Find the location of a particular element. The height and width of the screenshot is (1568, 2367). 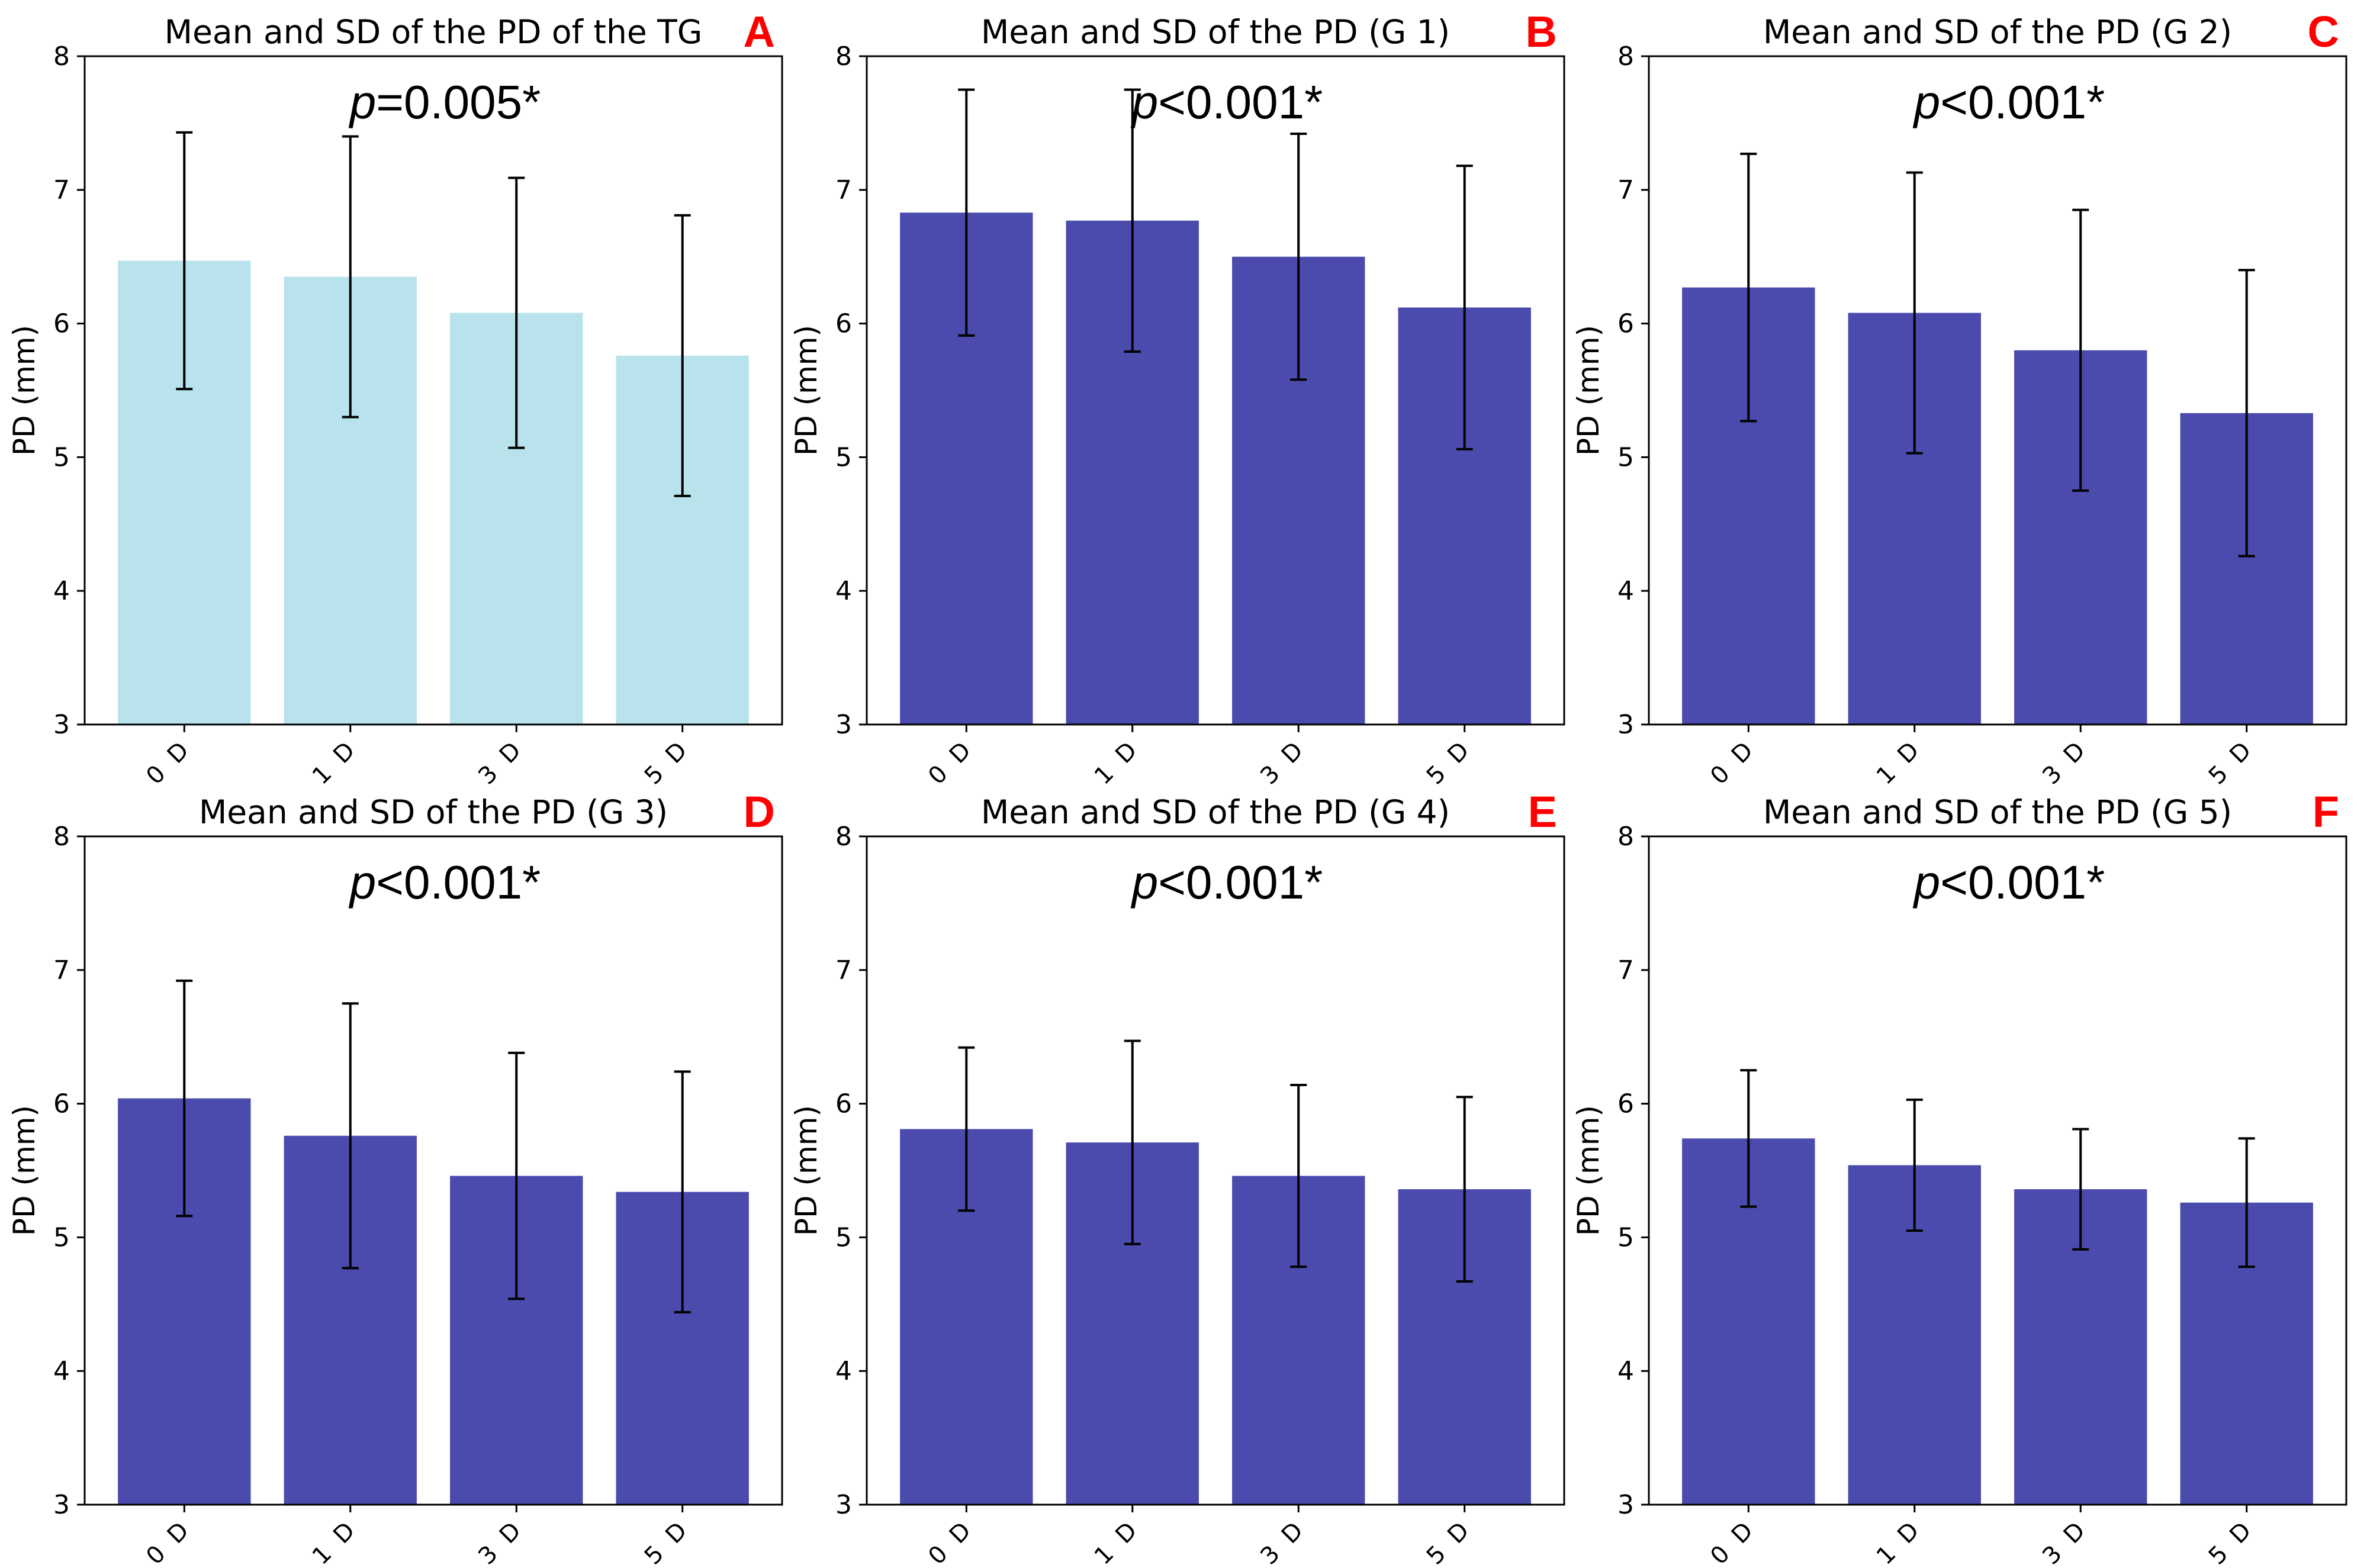

panel-letter: F is located at coordinates (2326, 811).